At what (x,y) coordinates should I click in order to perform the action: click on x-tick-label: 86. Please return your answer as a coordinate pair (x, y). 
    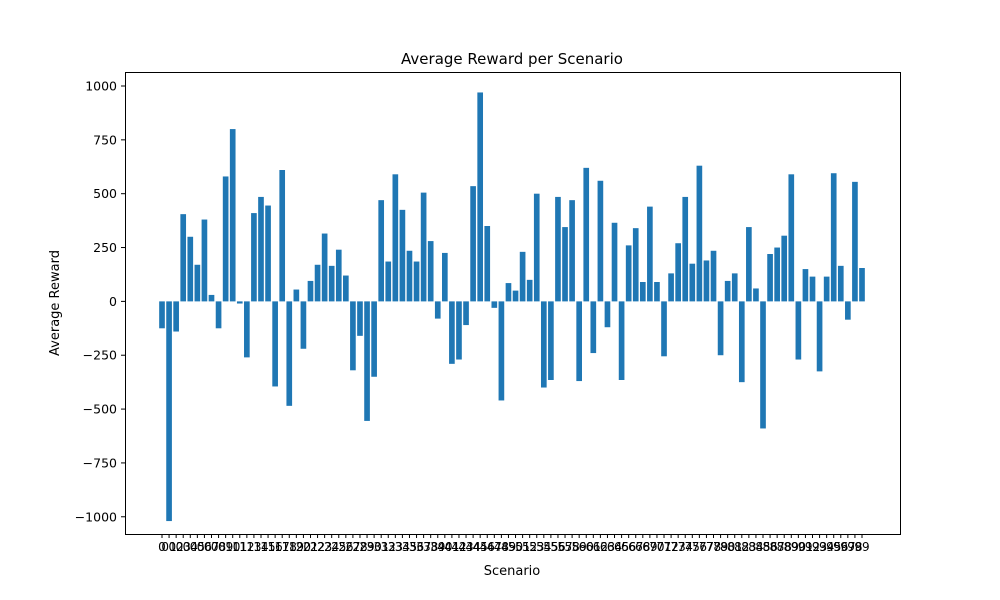
    Looking at the image, I should click on (769, 547).